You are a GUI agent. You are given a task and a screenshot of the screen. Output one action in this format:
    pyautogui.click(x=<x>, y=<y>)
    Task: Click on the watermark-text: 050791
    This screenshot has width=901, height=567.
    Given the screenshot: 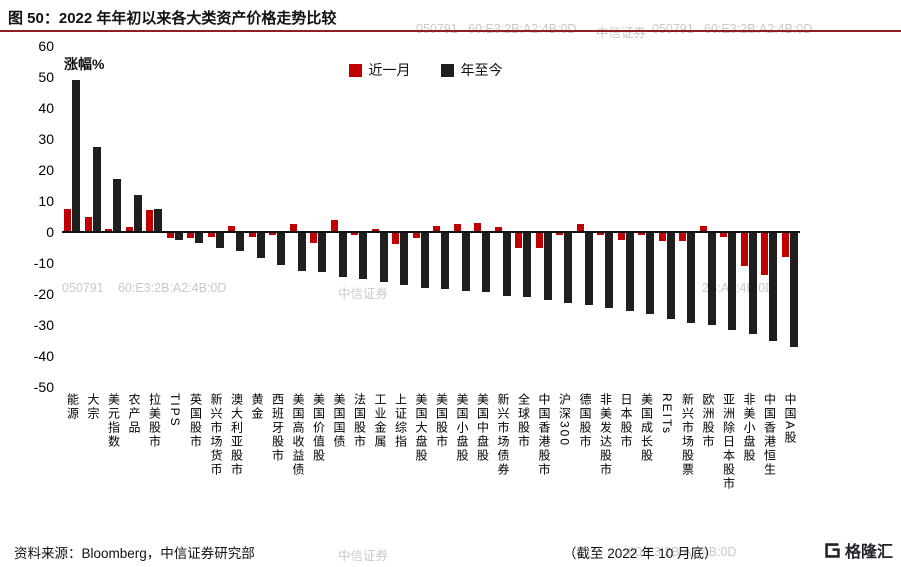 What is the action you would take?
    pyautogui.click(x=673, y=29)
    